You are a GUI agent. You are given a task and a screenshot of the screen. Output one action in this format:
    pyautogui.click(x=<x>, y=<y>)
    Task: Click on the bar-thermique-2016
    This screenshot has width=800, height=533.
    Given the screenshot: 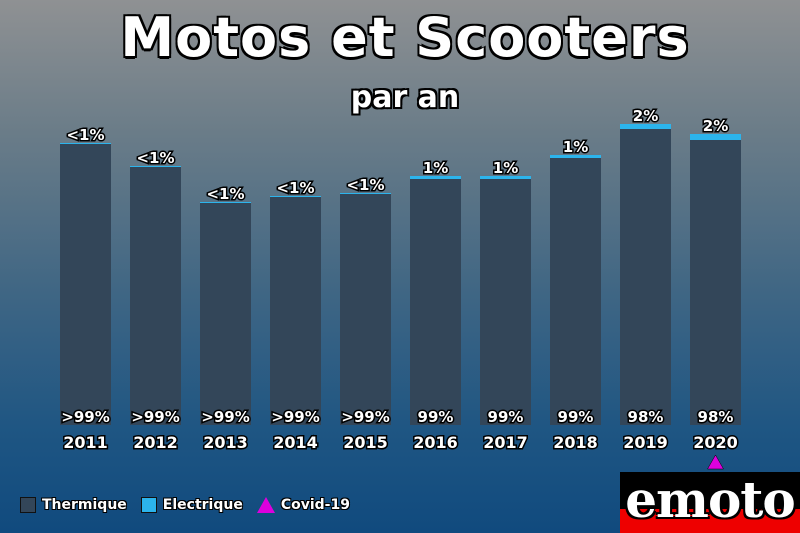 What is the action you would take?
    pyautogui.click(x=435, y=302)
    